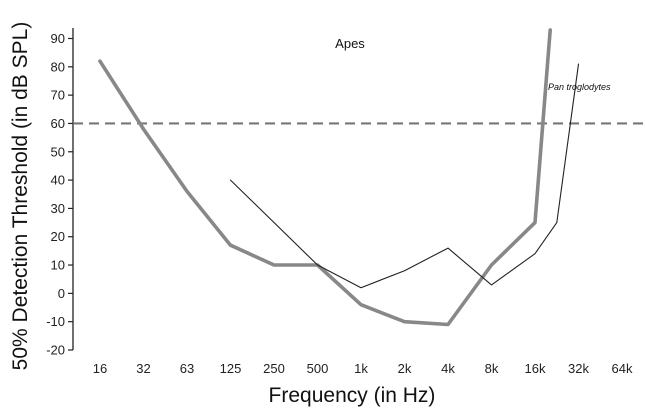 Image resolution: width=645 pixels, height=410 pixels. What do you see at coordinates (58, 151) in the screenshot?
I see `y-tick-label-50: 50` at bounding box center [58, 151].